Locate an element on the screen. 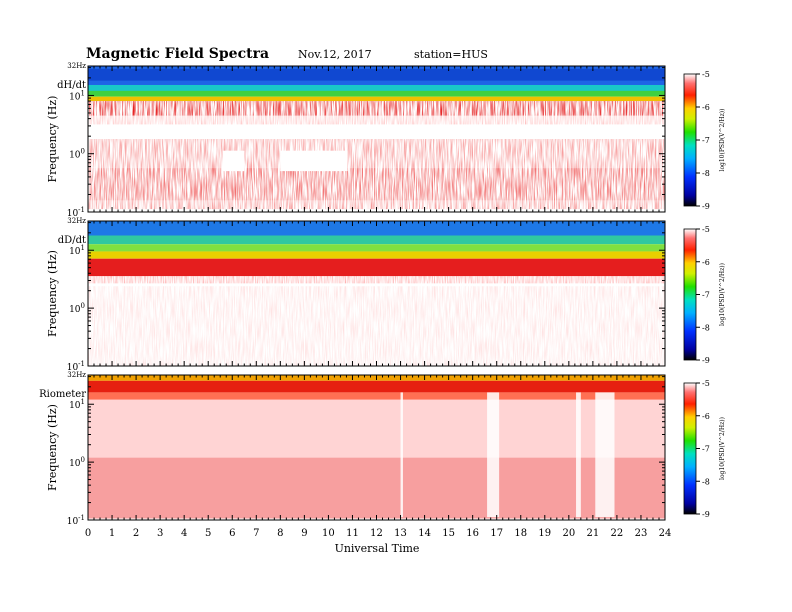  colorbar-3: -5 -6 -7 -8 -9 log10(PSD(V^2/Hz)) is located at coordinates (704, 449).